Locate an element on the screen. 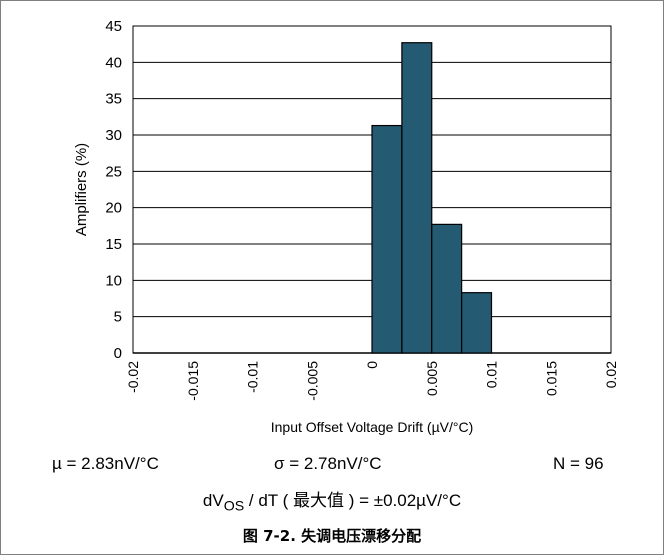  y-tick-label: 5 is located at coordinates (118, 317).